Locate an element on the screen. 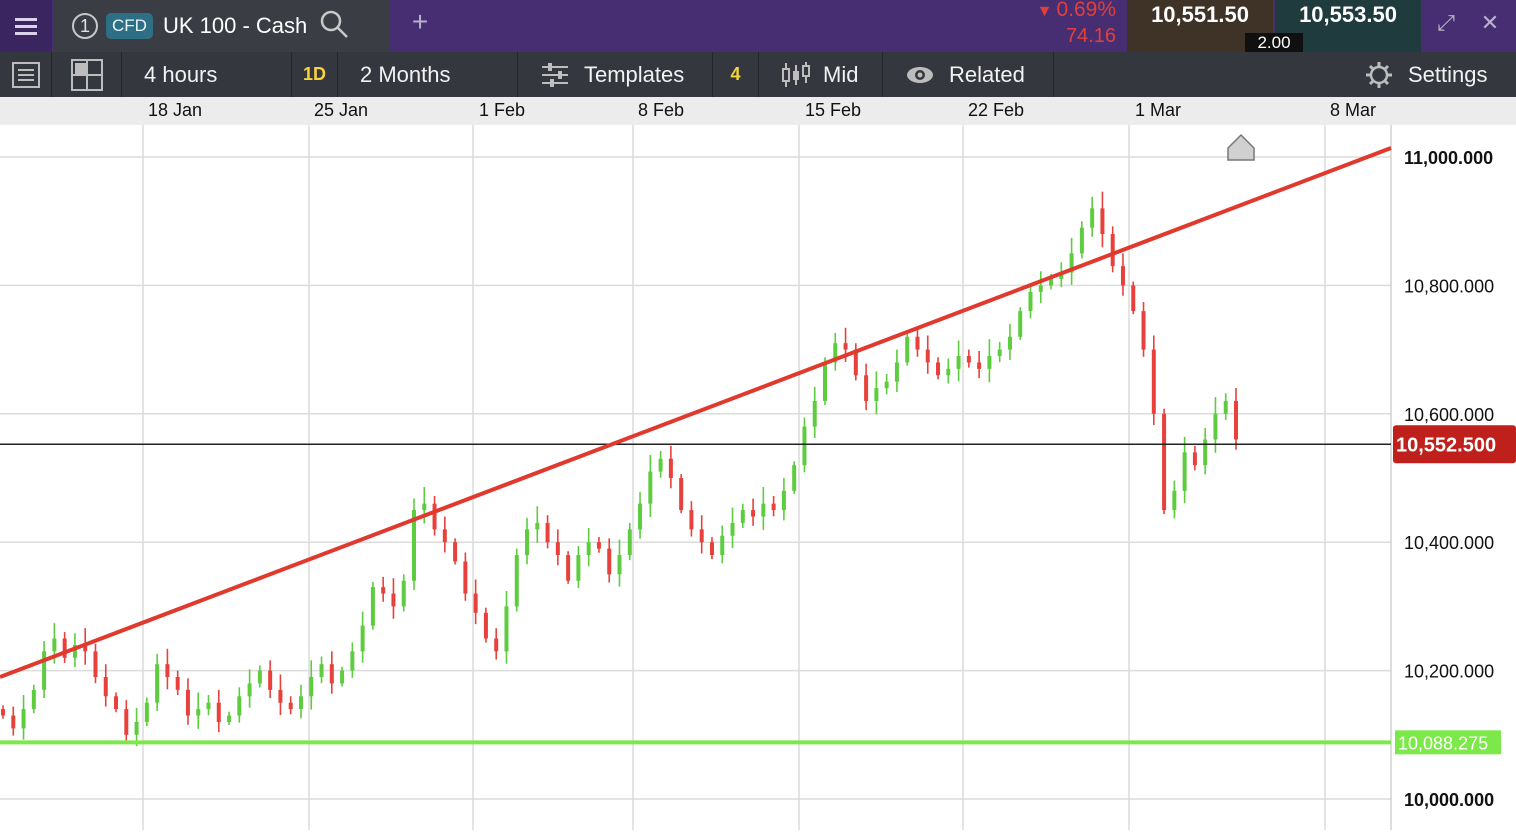 Image resolution: width=1516 pixels, height=835 pixels. templates-label: Templates is located at coordinates (634, 74).